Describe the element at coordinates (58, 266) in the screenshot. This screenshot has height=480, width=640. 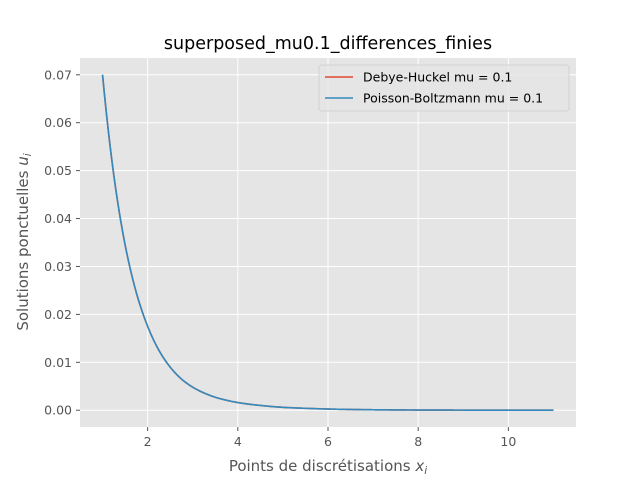
I see `y-tick-label: 0.03` at that location.